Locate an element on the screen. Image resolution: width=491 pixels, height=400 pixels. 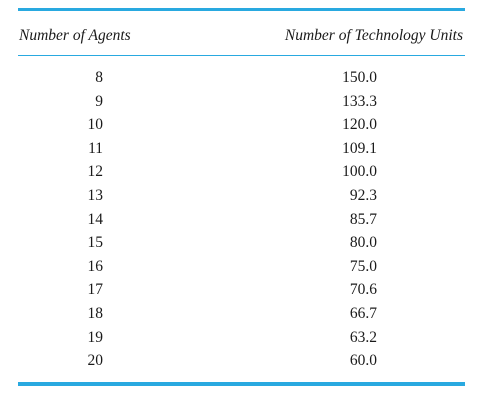
cell-number-of-agents: 17 is located at coordinates (95, 290).